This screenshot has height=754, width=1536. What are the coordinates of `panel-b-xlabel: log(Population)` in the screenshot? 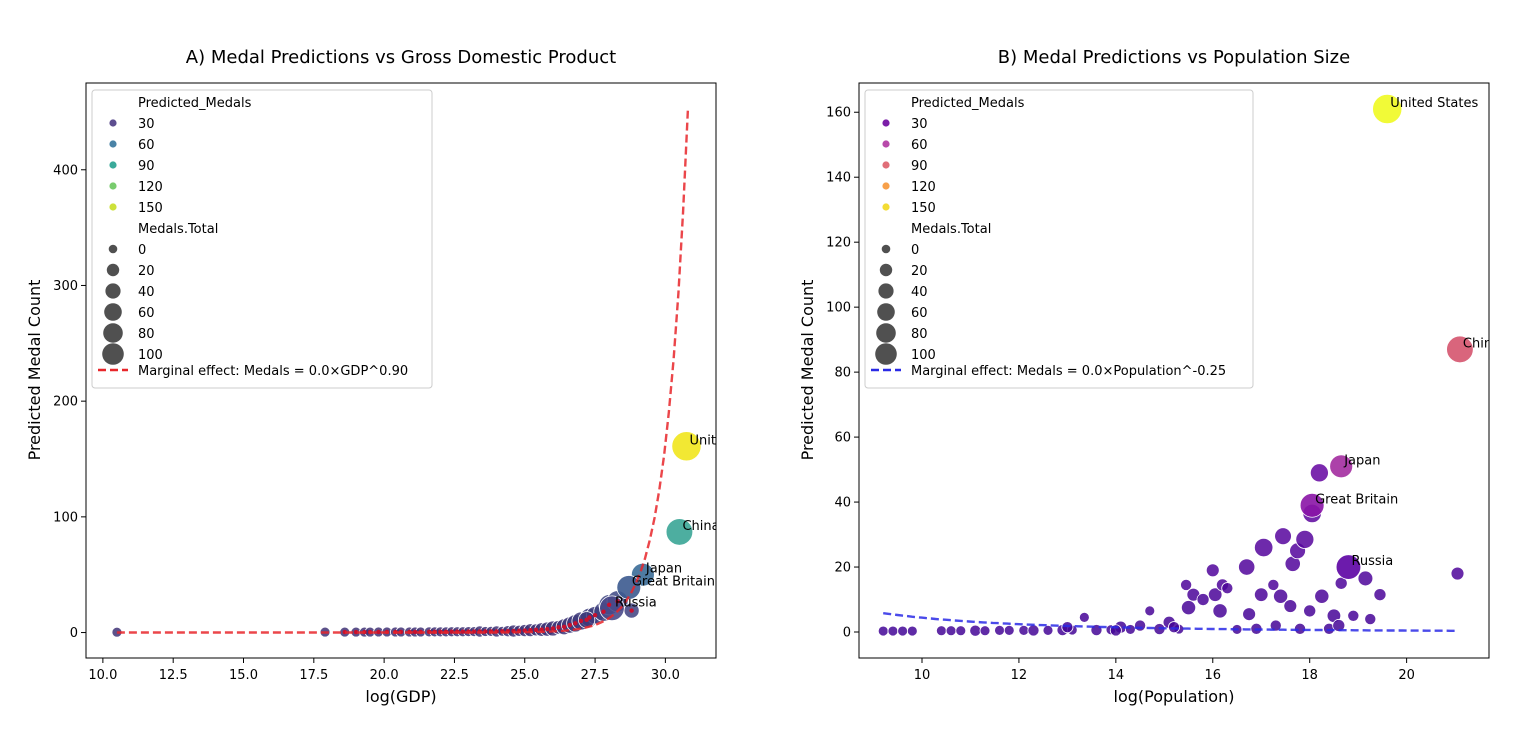 It's located at (1174, 696).